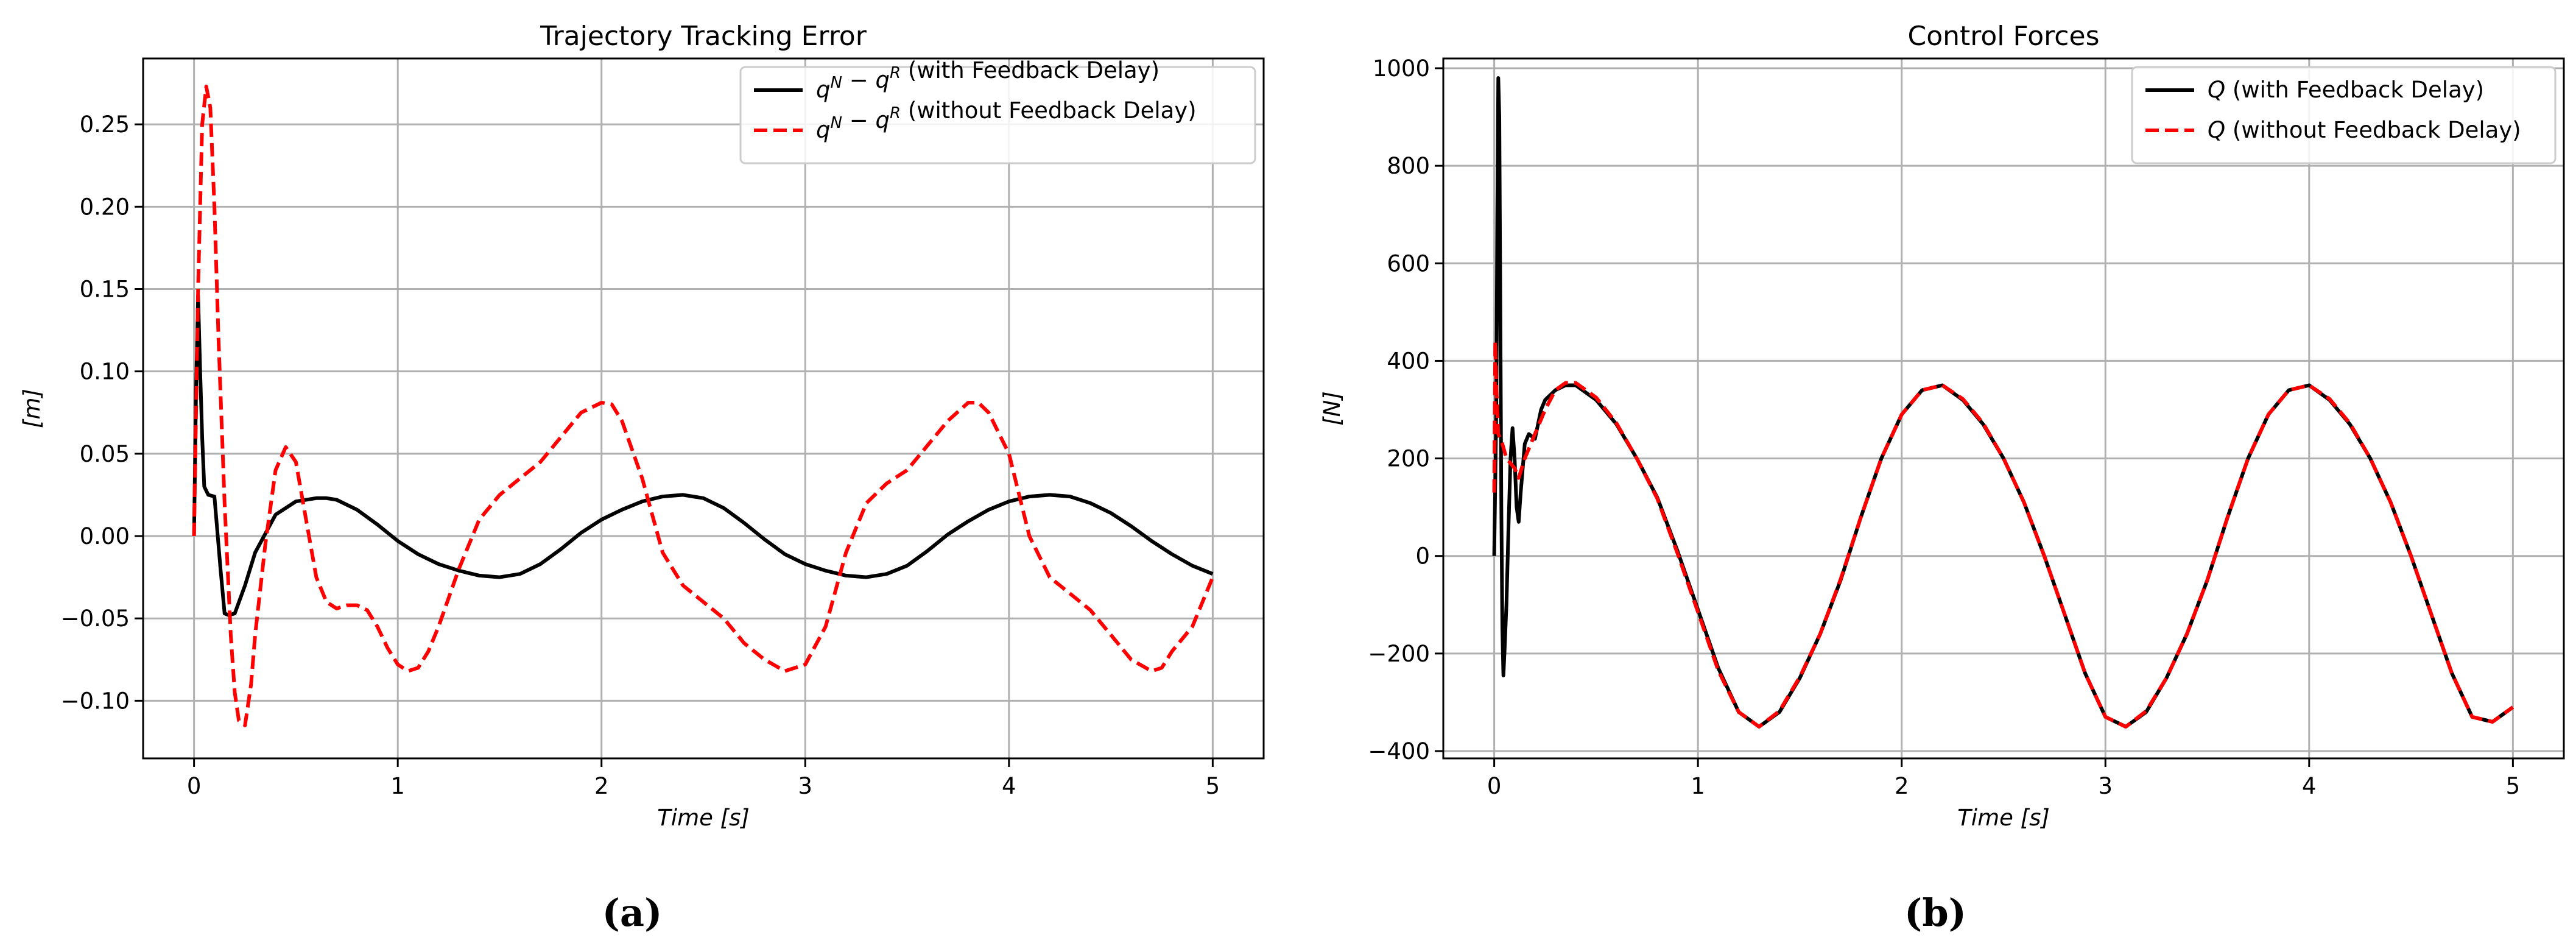 The width and height of the screenshot is (2576, 946). Describe the element at coordinates (105, 536) in the screenshot. I see `y-tick-label: 0.00` at that location.